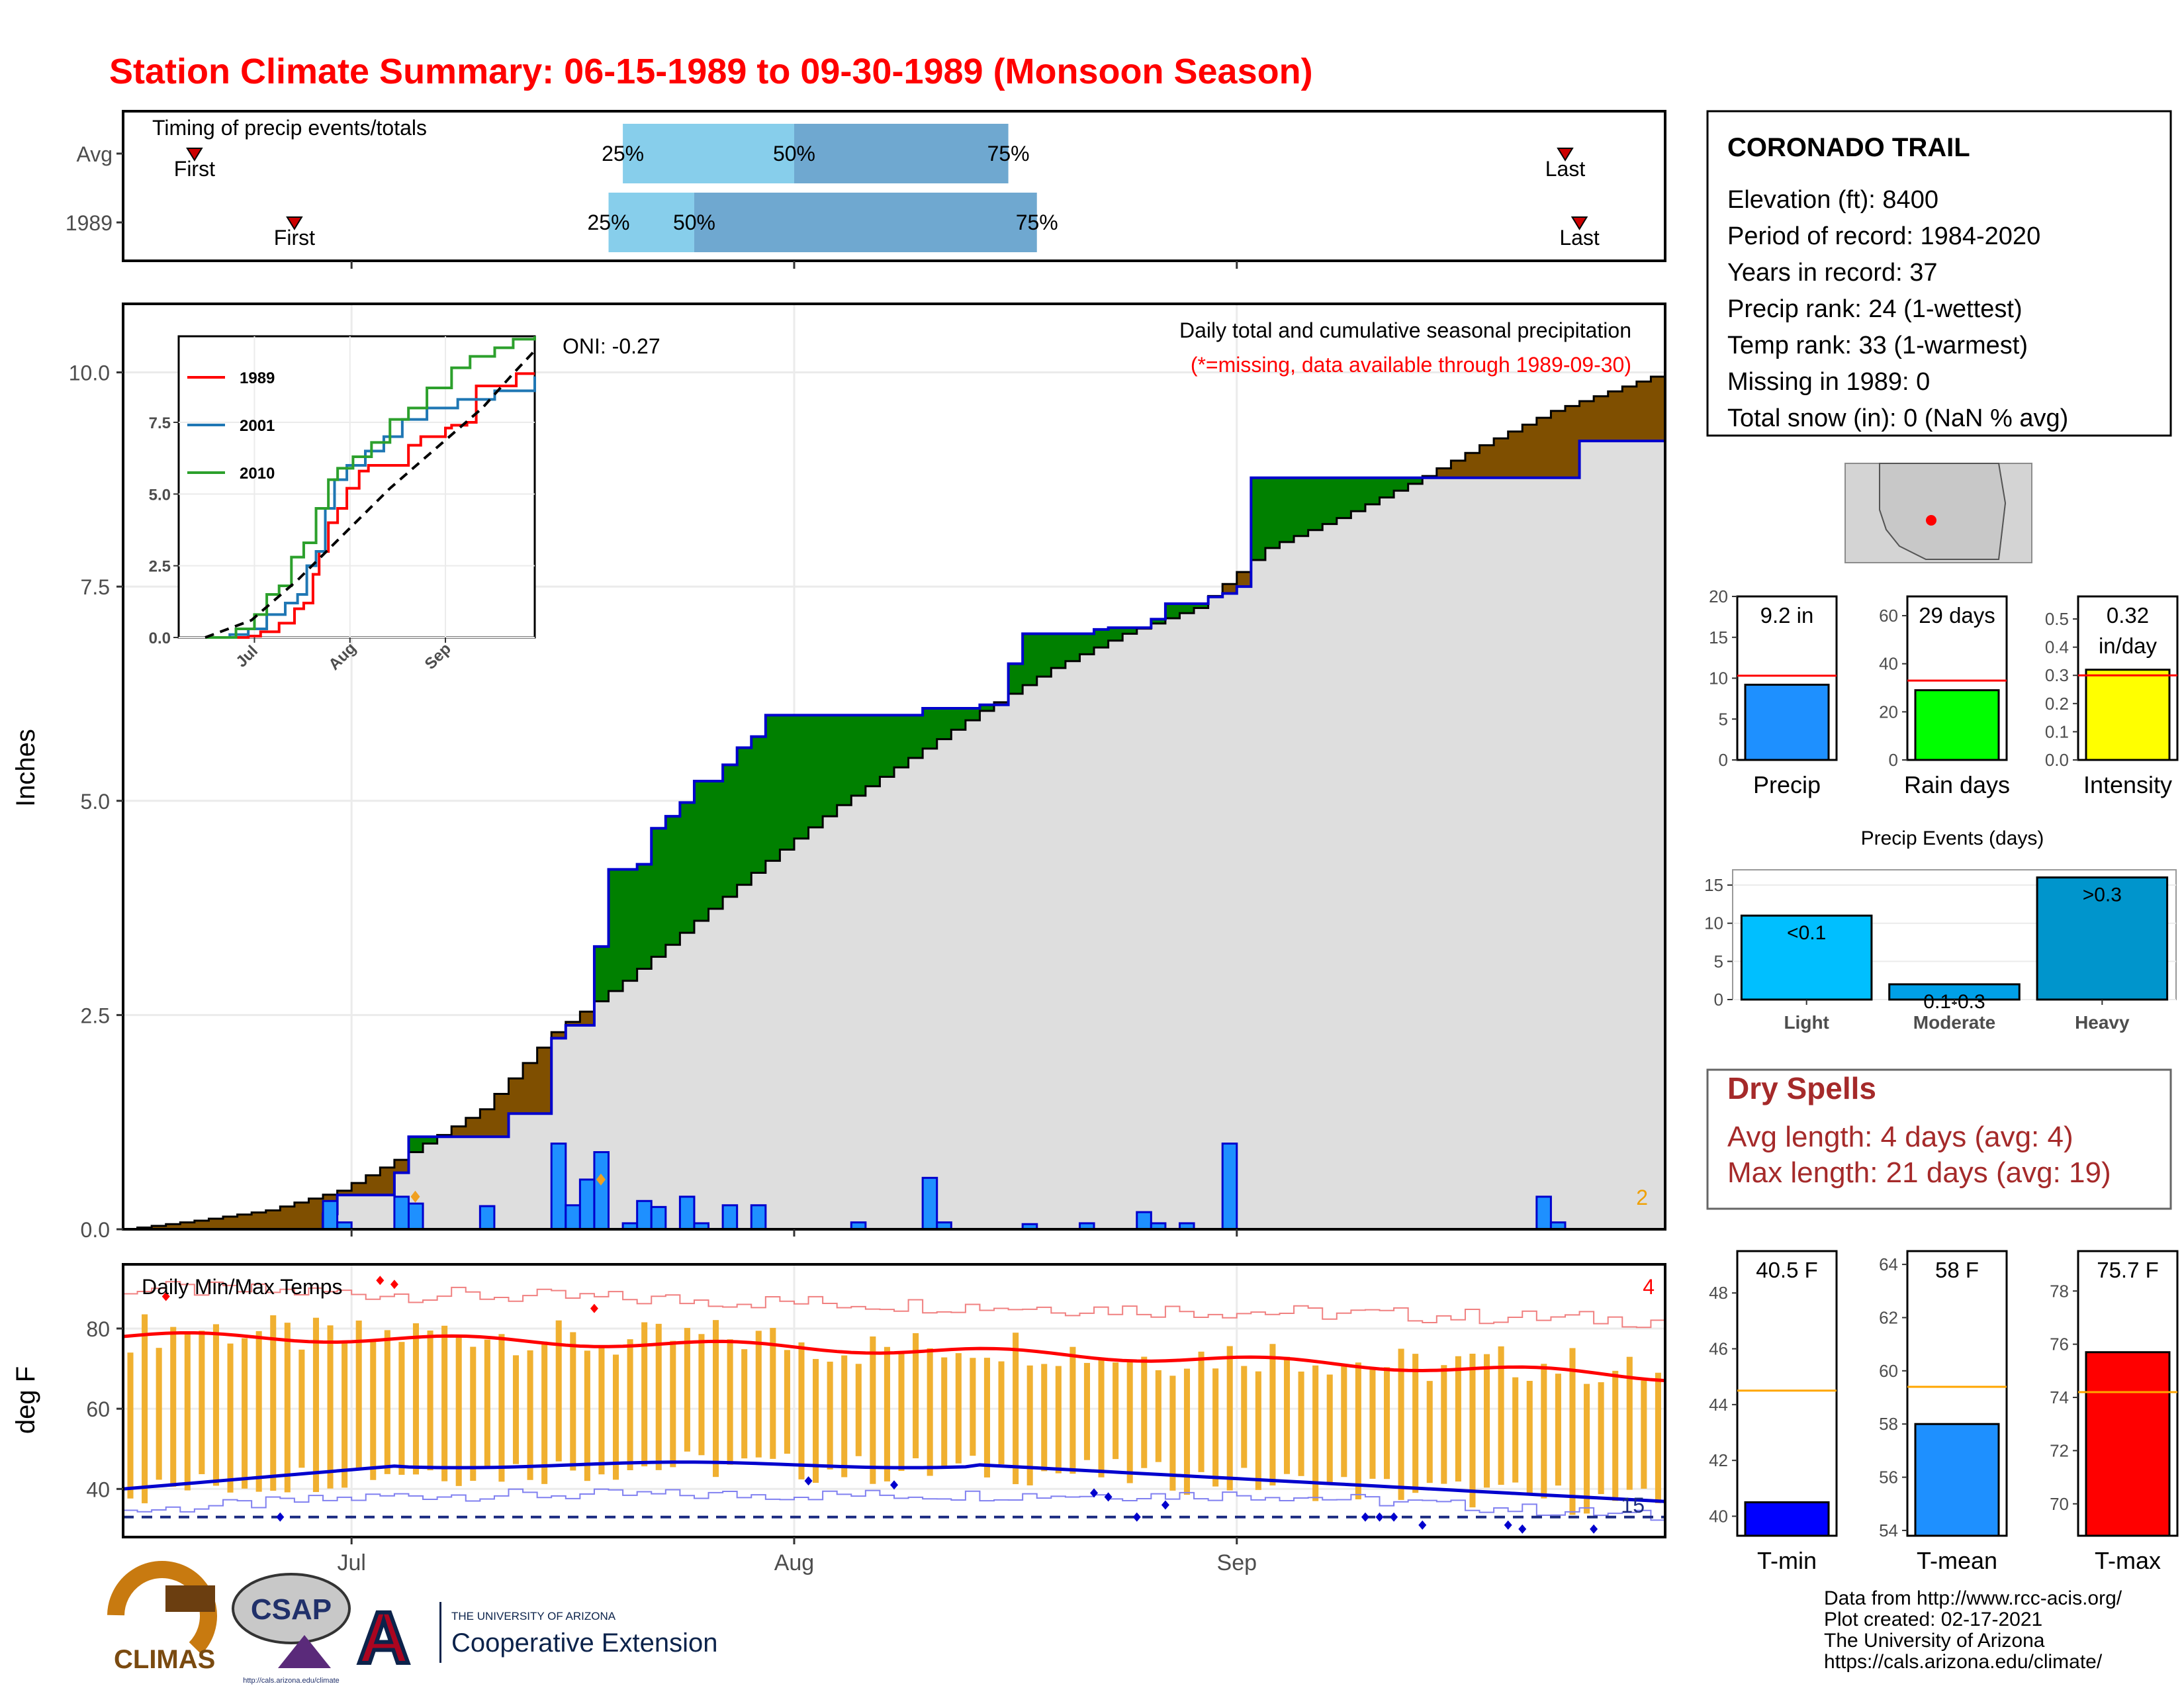 The height and width of the screenshot is (1688, 2184). Describe the element at coordinates (1939, 1139) in the screenshot. I see `dry-spells-frame` at that location.